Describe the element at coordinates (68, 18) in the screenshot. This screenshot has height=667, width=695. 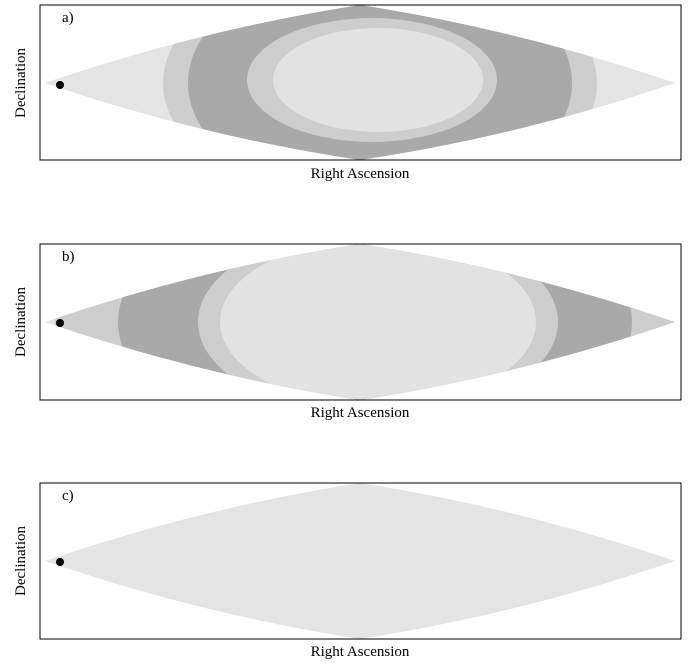
I see `panel-label: a)` at that location.